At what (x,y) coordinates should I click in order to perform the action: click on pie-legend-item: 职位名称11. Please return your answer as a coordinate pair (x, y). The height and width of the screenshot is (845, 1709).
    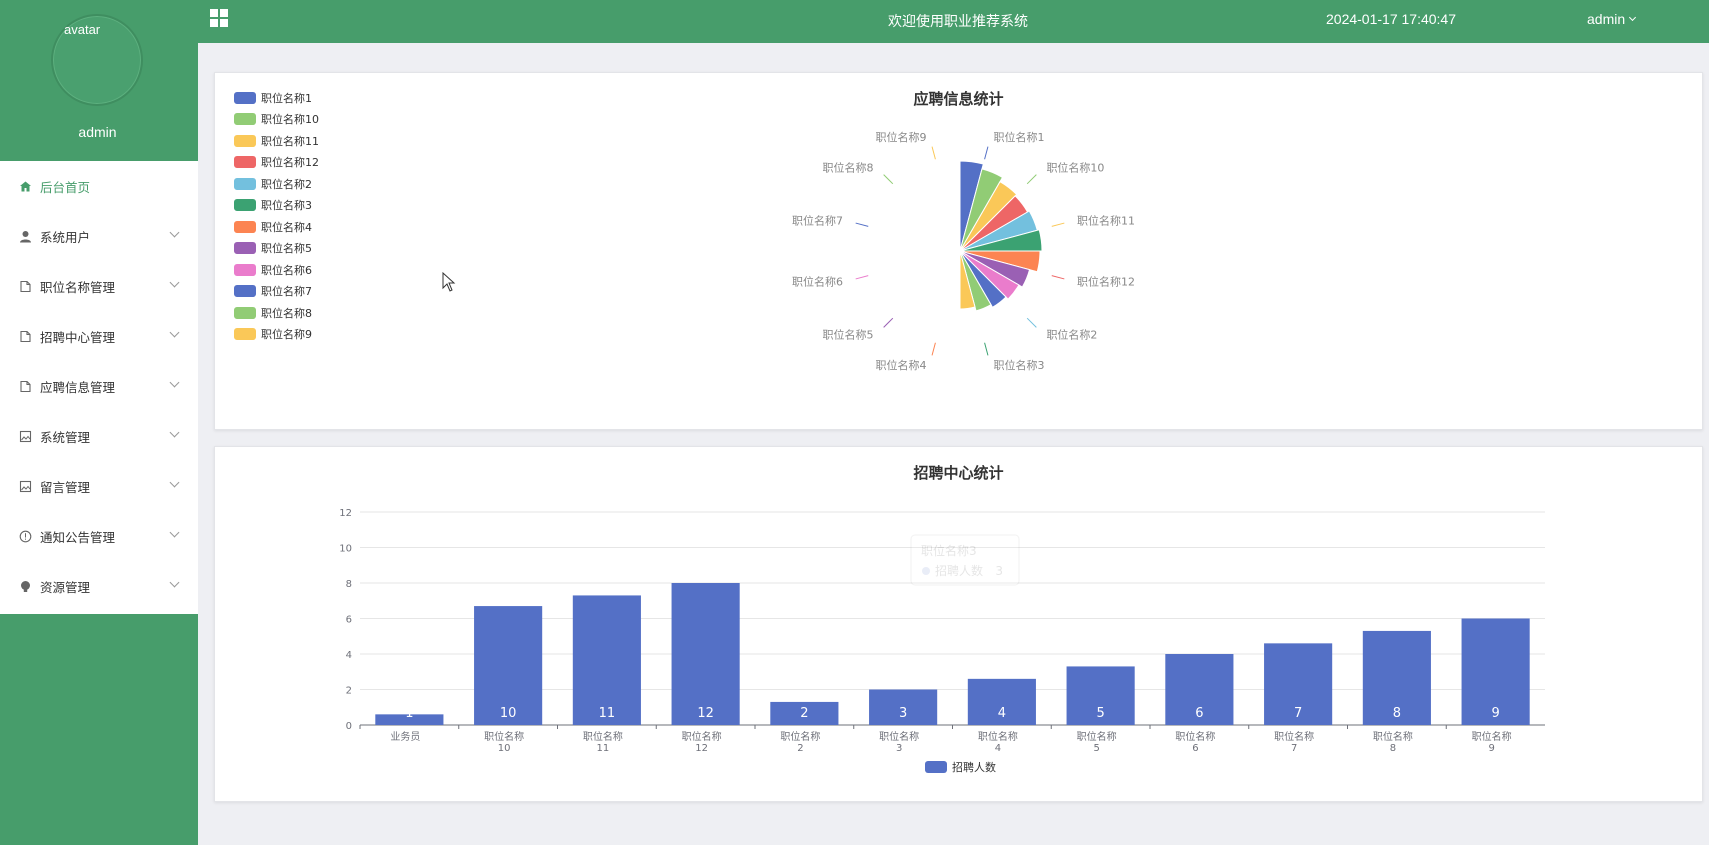
    Looking at the image, I should click on (276, 141).